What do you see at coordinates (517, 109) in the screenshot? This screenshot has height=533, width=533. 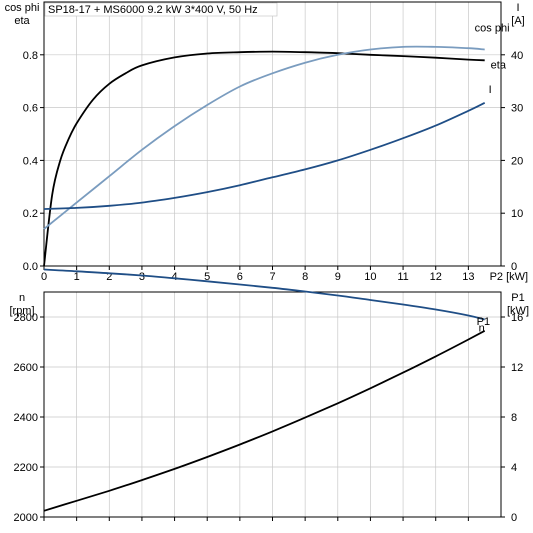 I see `y-right-tick-label: 30` at bounding box center [517, 109].